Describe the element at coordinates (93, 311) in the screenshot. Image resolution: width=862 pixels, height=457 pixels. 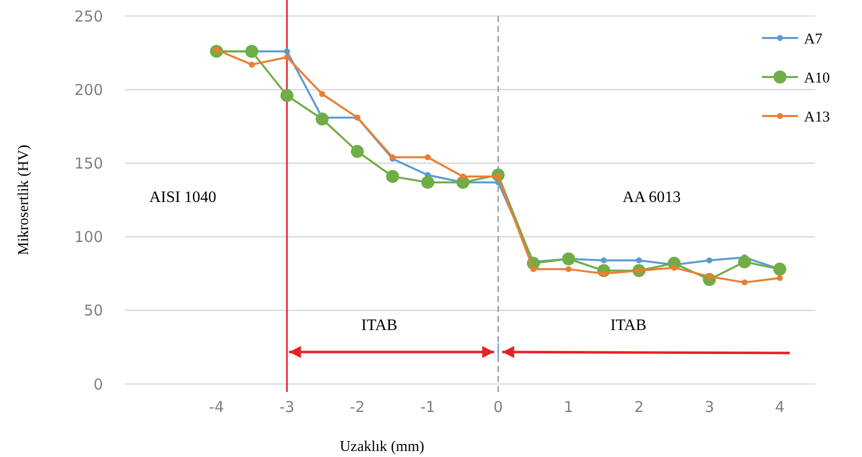
I see `y-tick-label: 50` at that location.